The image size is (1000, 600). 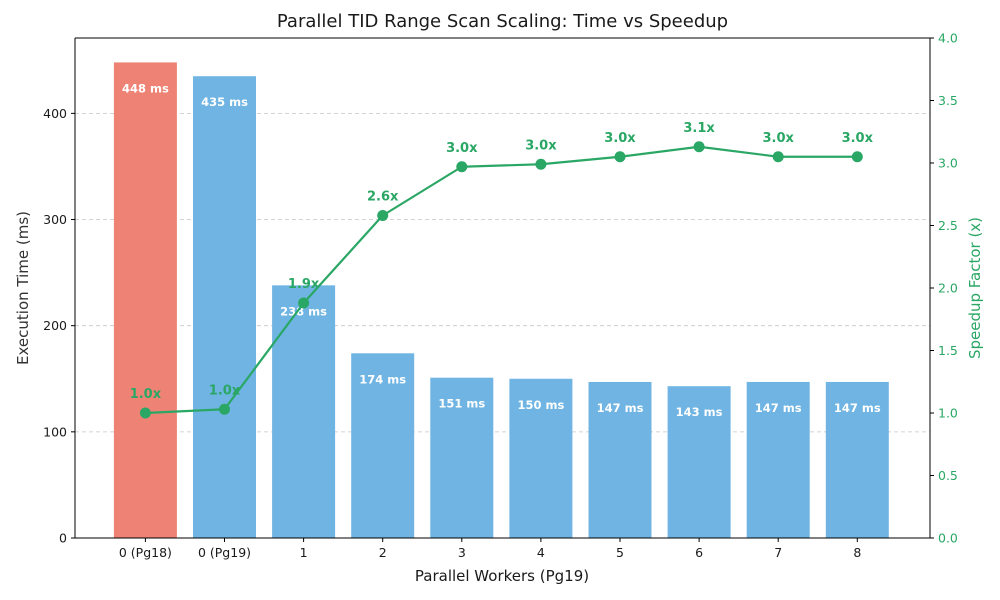 What do you see at coordinates (462, 552) in the screenshot?
I see `x-tick-label: 3` at bounding box center [462, 552].